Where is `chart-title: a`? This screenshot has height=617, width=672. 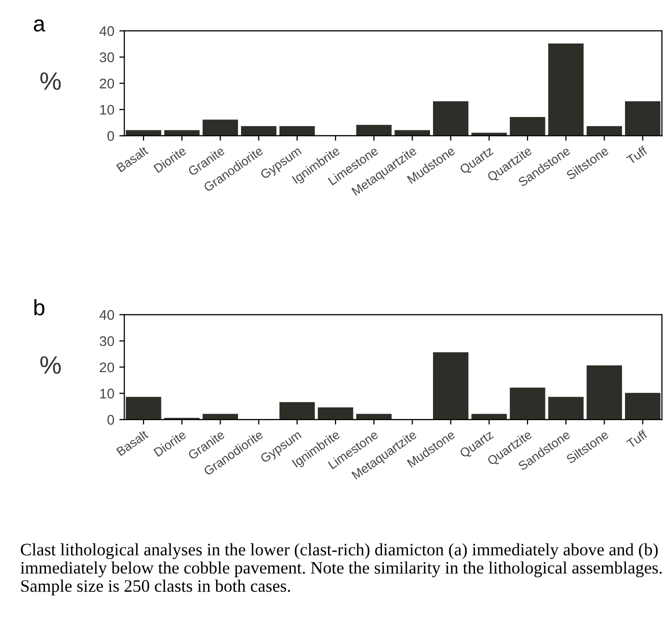
chart-title: a is located at coordinates (40, 25).